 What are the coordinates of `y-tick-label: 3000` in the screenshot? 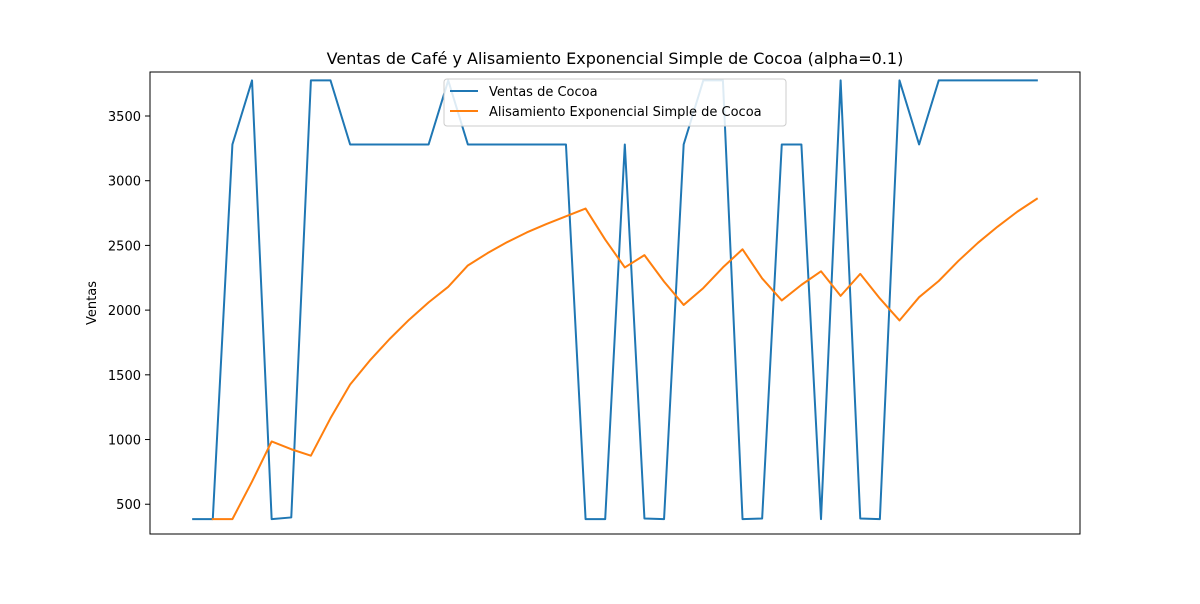 It's located at (124, 182).